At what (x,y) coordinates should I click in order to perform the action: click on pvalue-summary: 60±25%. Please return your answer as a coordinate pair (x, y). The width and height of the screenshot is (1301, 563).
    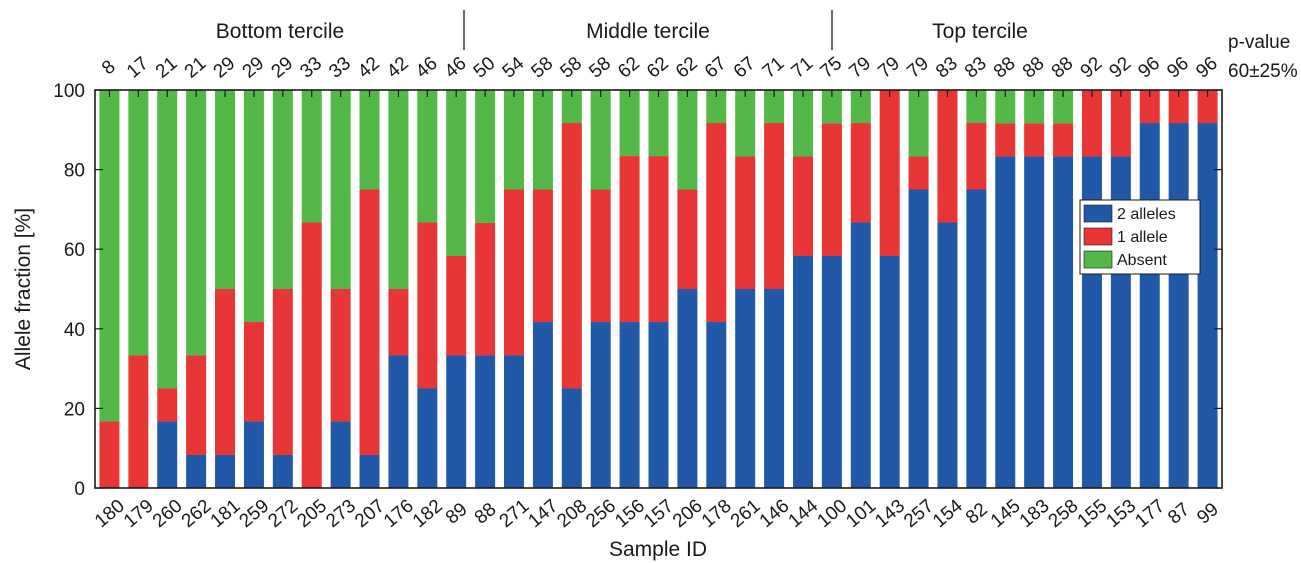
    Looking at the image, I should click on (1263, 71).